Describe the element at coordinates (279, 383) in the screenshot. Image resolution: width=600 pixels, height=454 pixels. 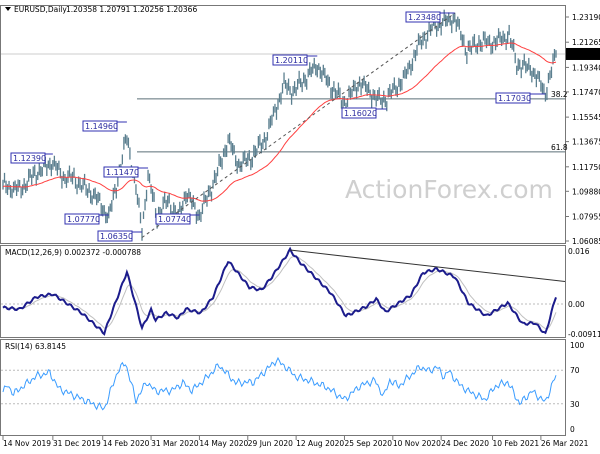
I see `rsi-line` at that location.